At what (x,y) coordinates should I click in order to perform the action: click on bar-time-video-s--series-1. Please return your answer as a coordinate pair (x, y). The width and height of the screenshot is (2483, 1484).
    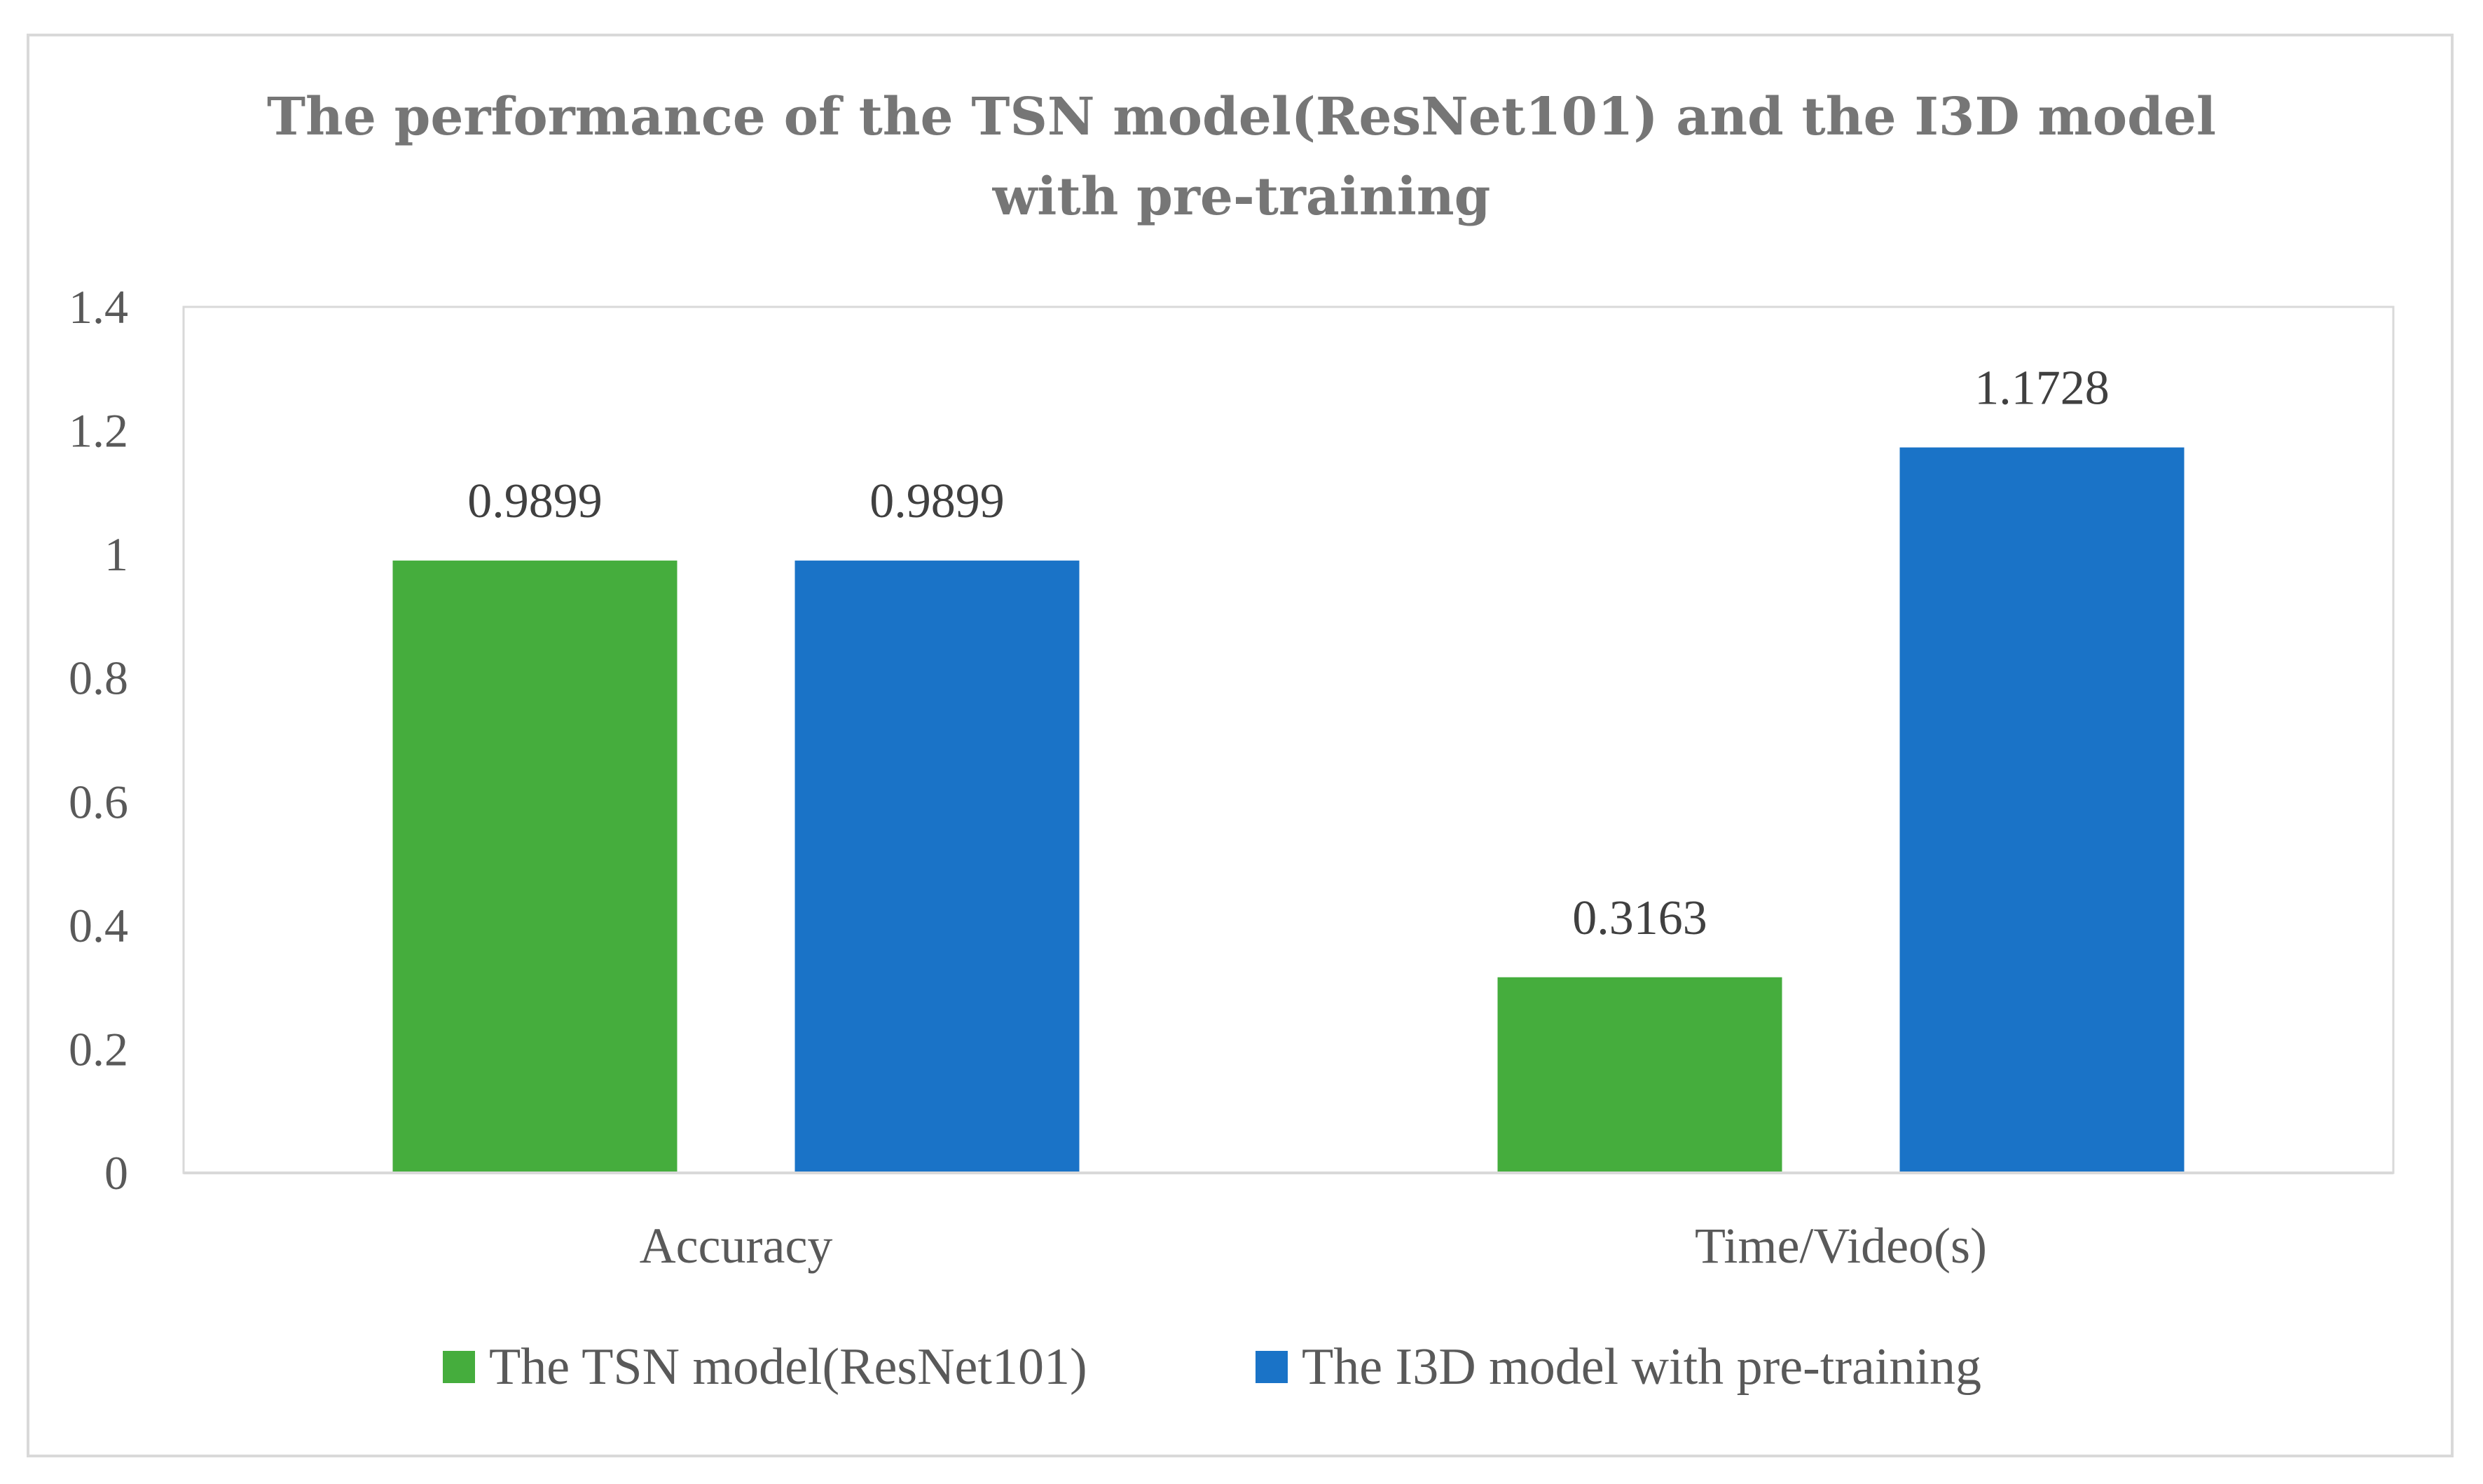
    Looking at the image, I should click on (2042, 810).